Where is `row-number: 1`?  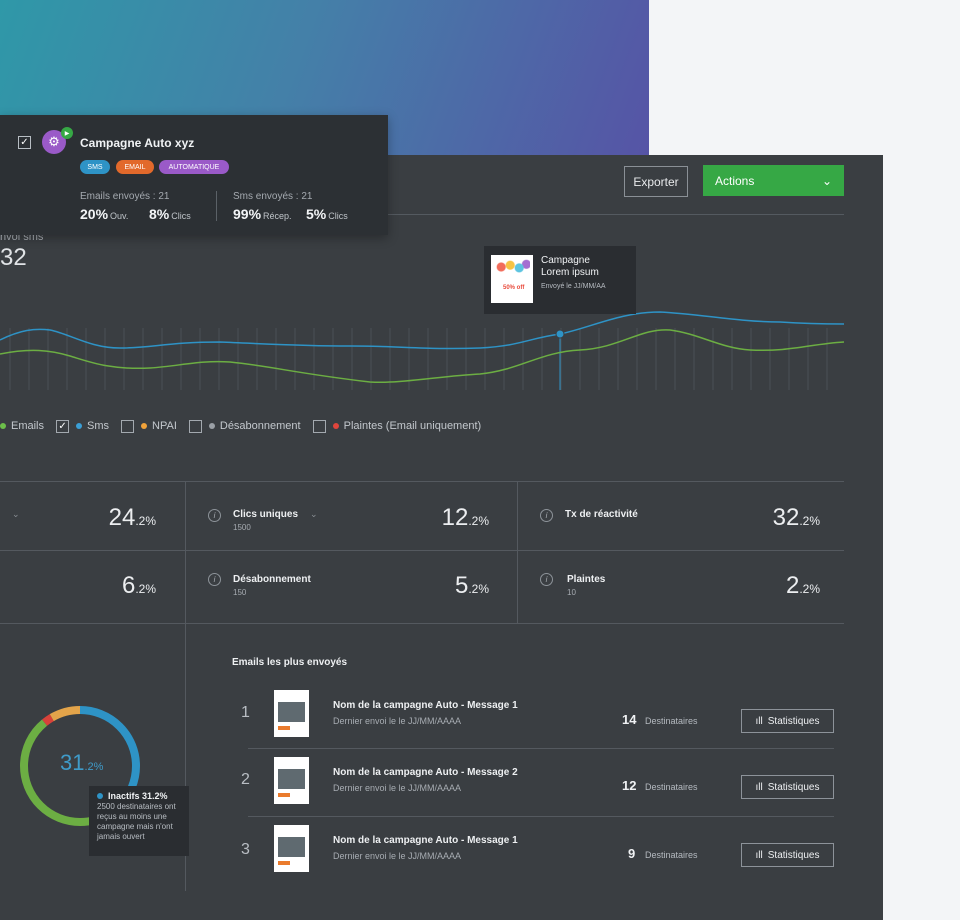 row-number: 1 is located at coordinates (245, 712).